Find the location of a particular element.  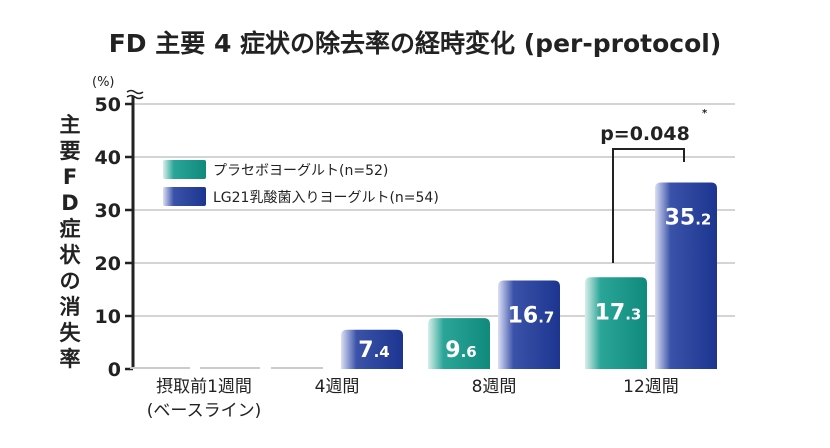

bar-value-label: 16.7 is located at coordinates (531, 315).